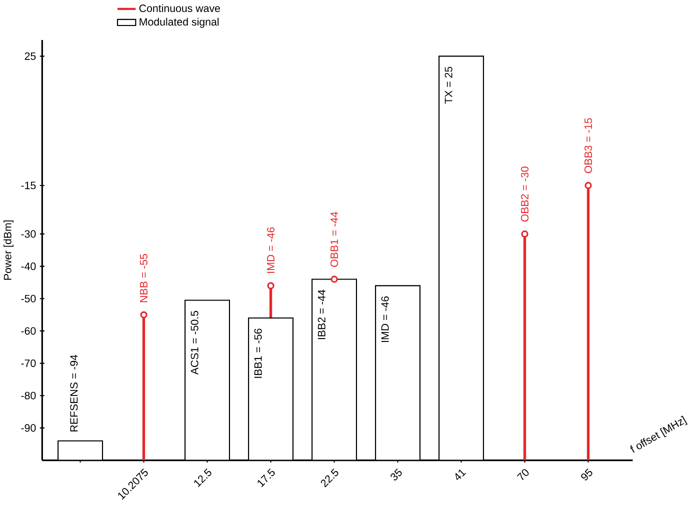  What do you see at coordinates (28, 185) in the screenshot?
I see `y-tick-label: -15` at bounding box center [28, 185].